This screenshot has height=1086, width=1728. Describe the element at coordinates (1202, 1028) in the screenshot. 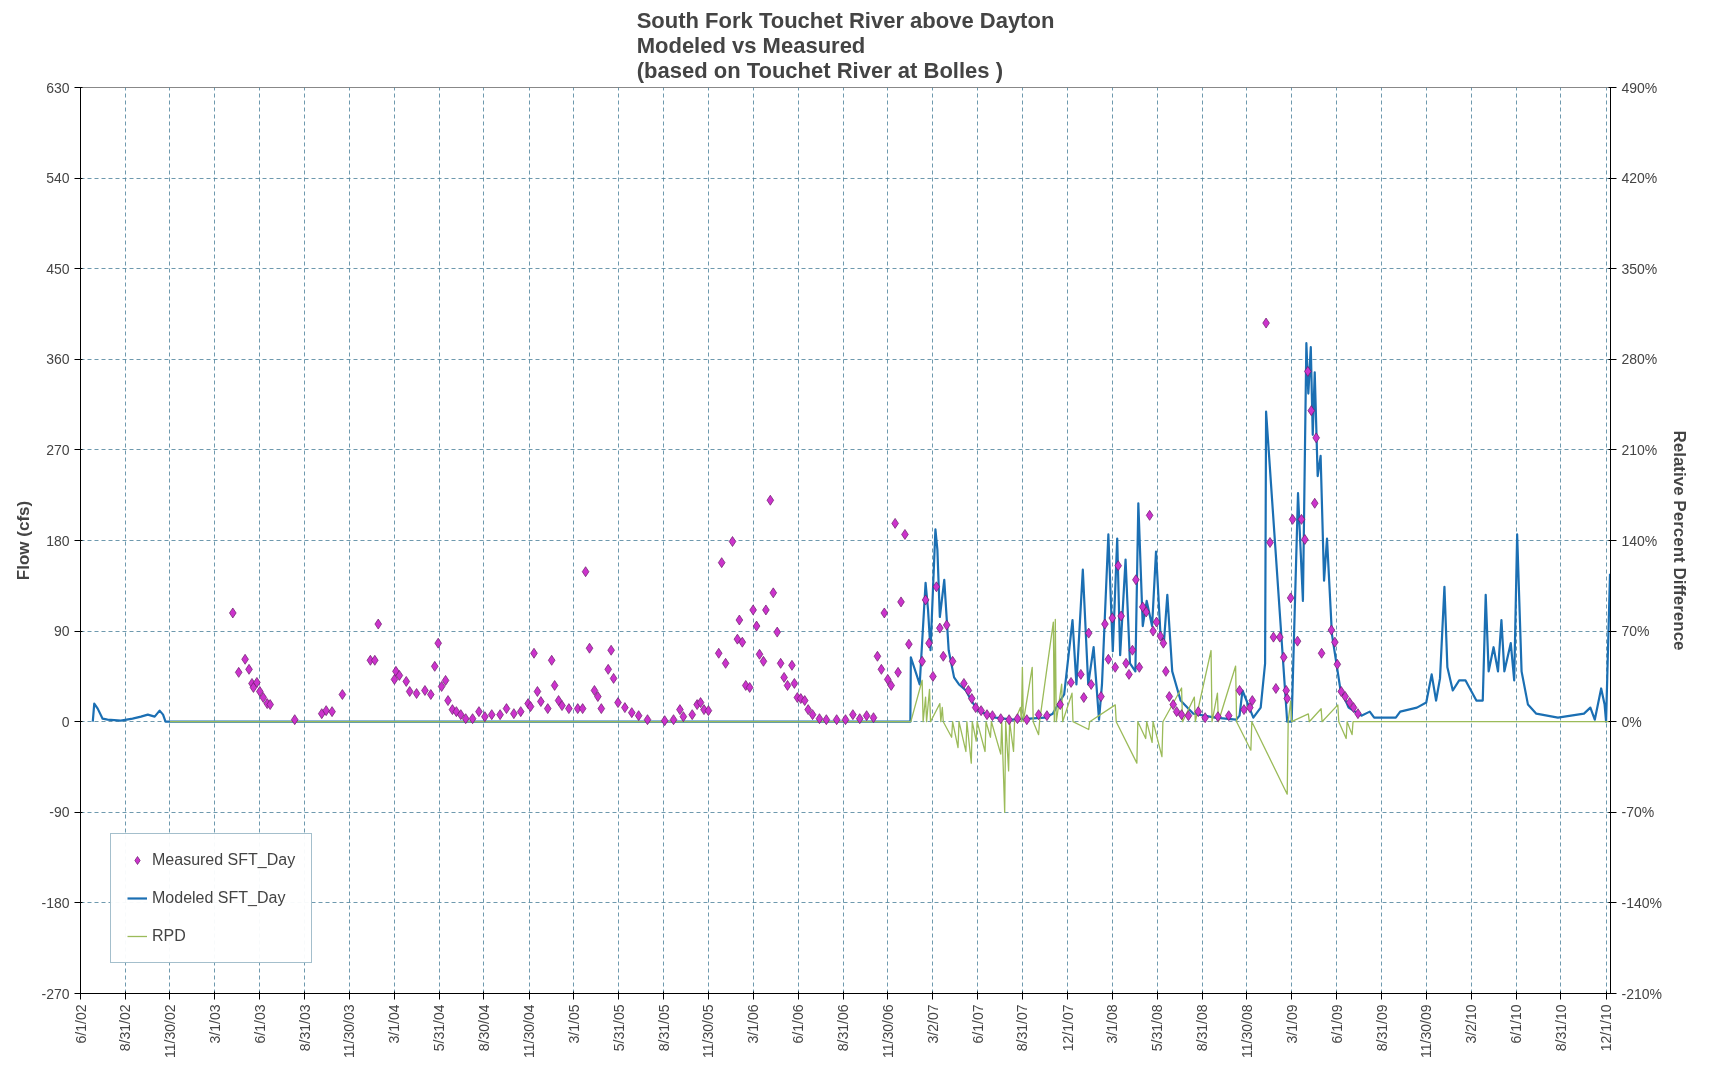

I see `x-tick-label: 8/31/08` at that location.